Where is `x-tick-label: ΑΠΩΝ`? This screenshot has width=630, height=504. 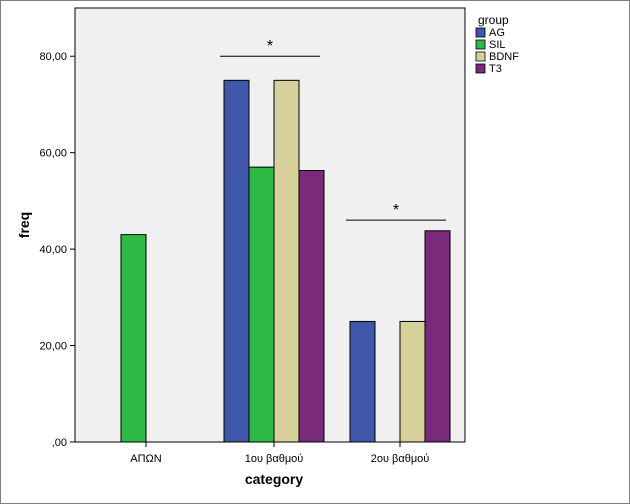 x-tick-label: ΑΠΩΝ is located at coordinates (146, 459).